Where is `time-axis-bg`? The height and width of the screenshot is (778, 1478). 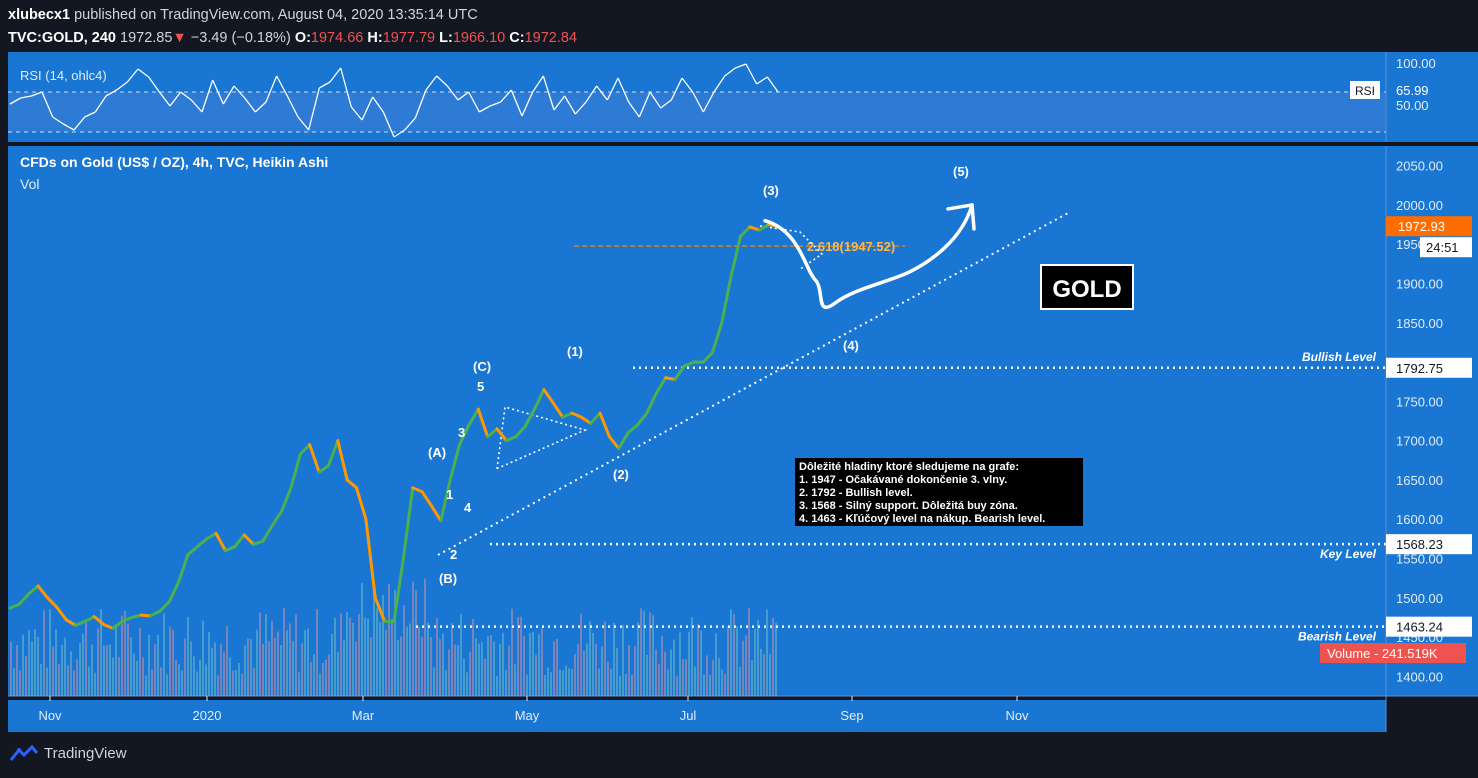
time-axis-bg is located at coordinates (697, 716).